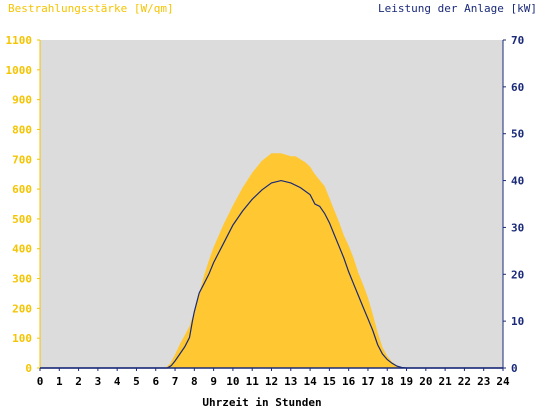  Describe the element at coordinates (175, 381) in the screenshot. I see `x-tick-label: 7` at that location.